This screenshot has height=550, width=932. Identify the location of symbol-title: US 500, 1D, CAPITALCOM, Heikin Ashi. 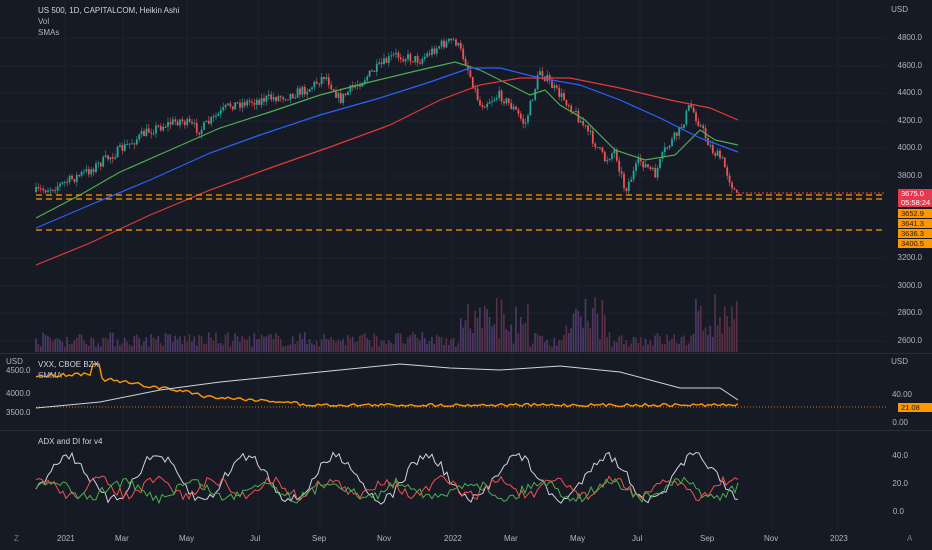
(109, 10).